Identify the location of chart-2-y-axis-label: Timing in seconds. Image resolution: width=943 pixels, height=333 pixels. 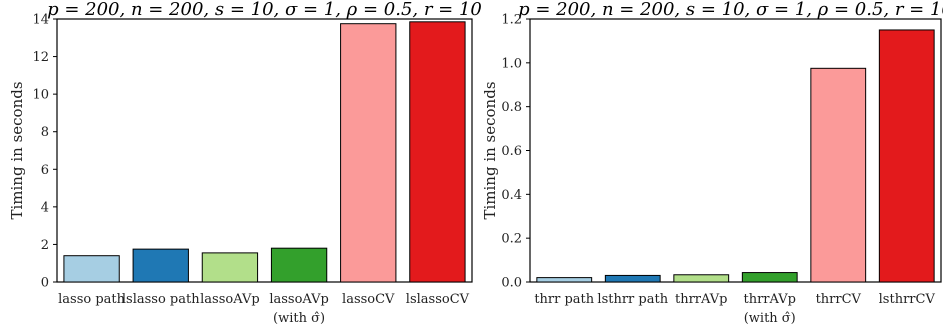
(490, 150).